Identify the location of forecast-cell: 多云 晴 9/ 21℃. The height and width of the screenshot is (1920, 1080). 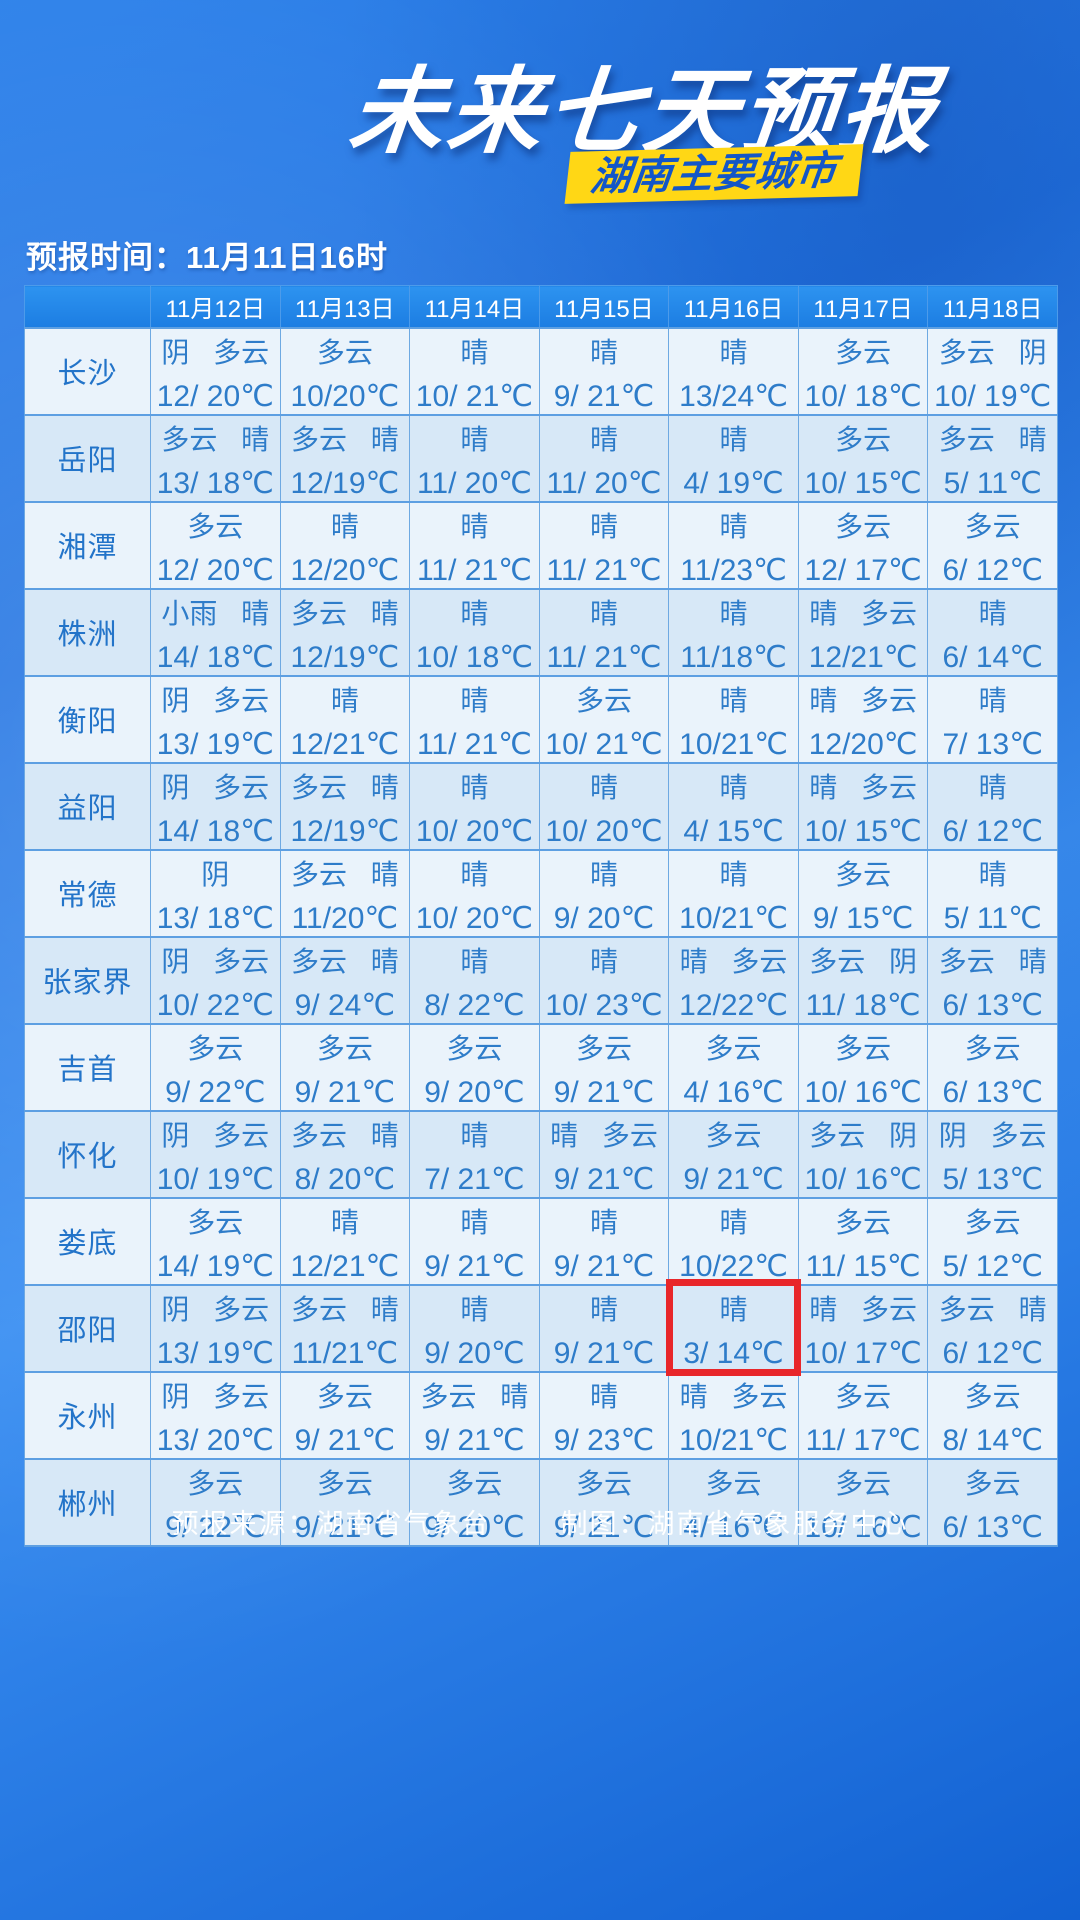
(474, 1415).